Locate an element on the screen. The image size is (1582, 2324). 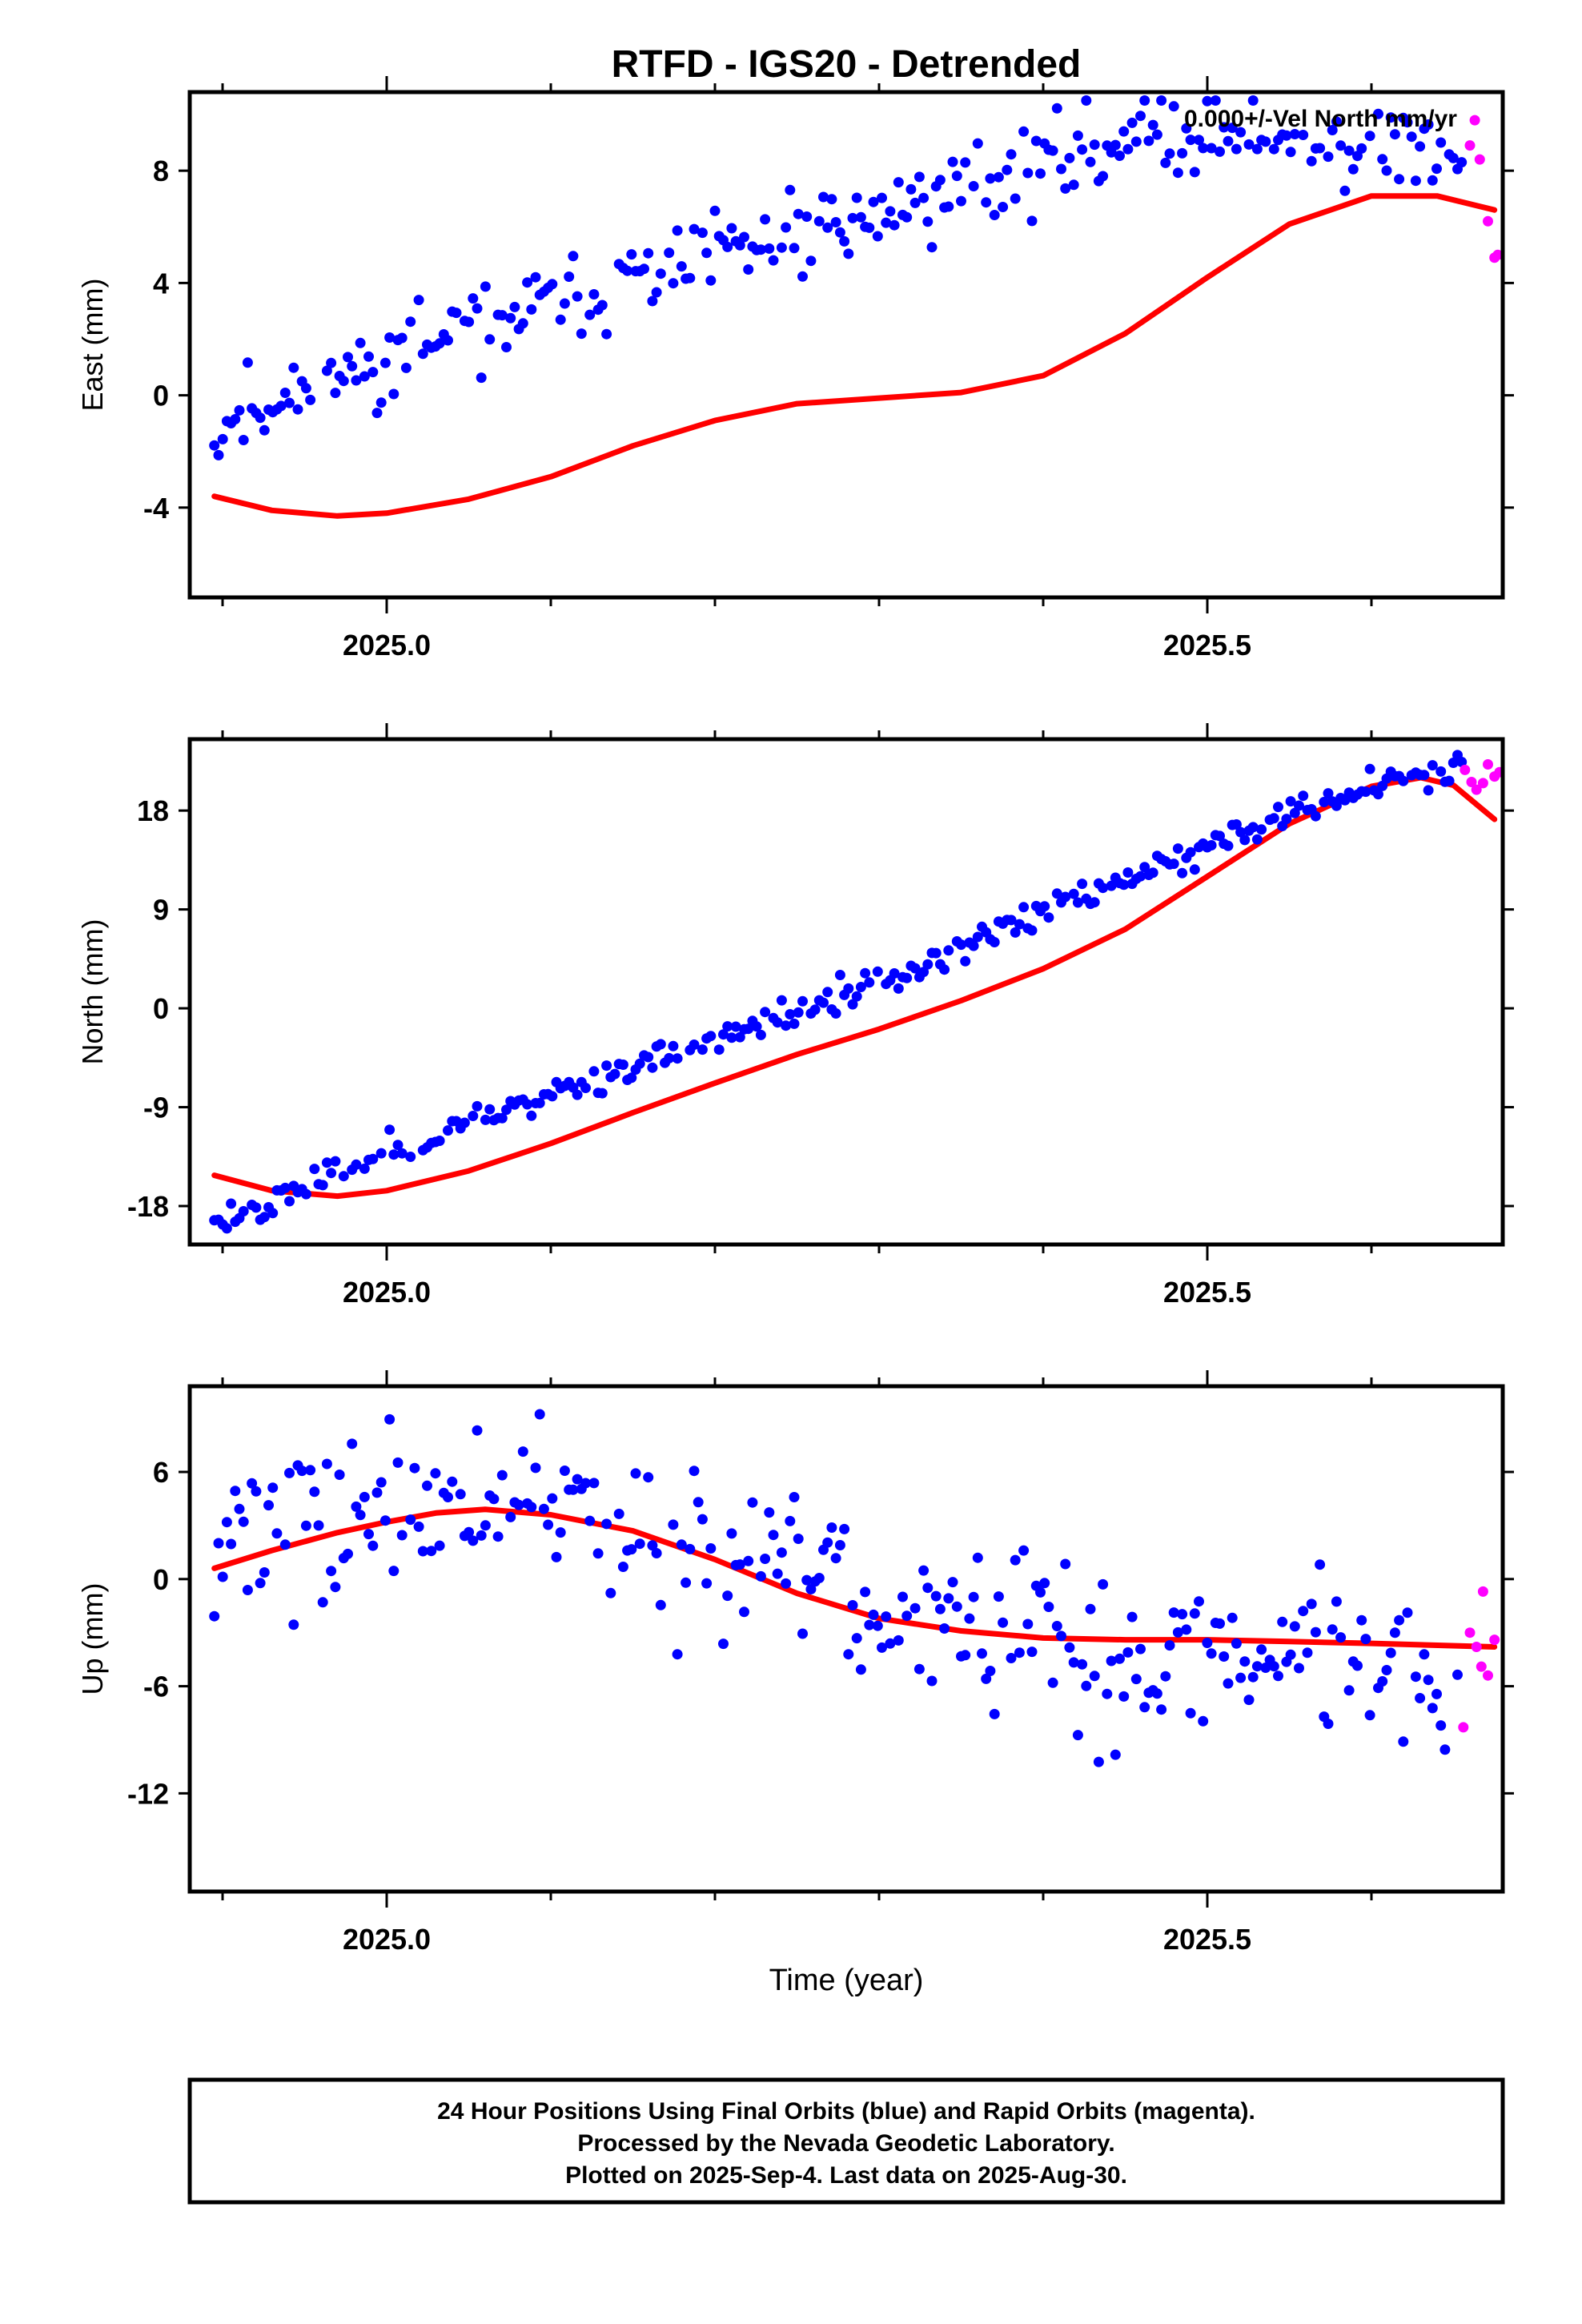
east-fit-curve is located at coordinates (854, 356).